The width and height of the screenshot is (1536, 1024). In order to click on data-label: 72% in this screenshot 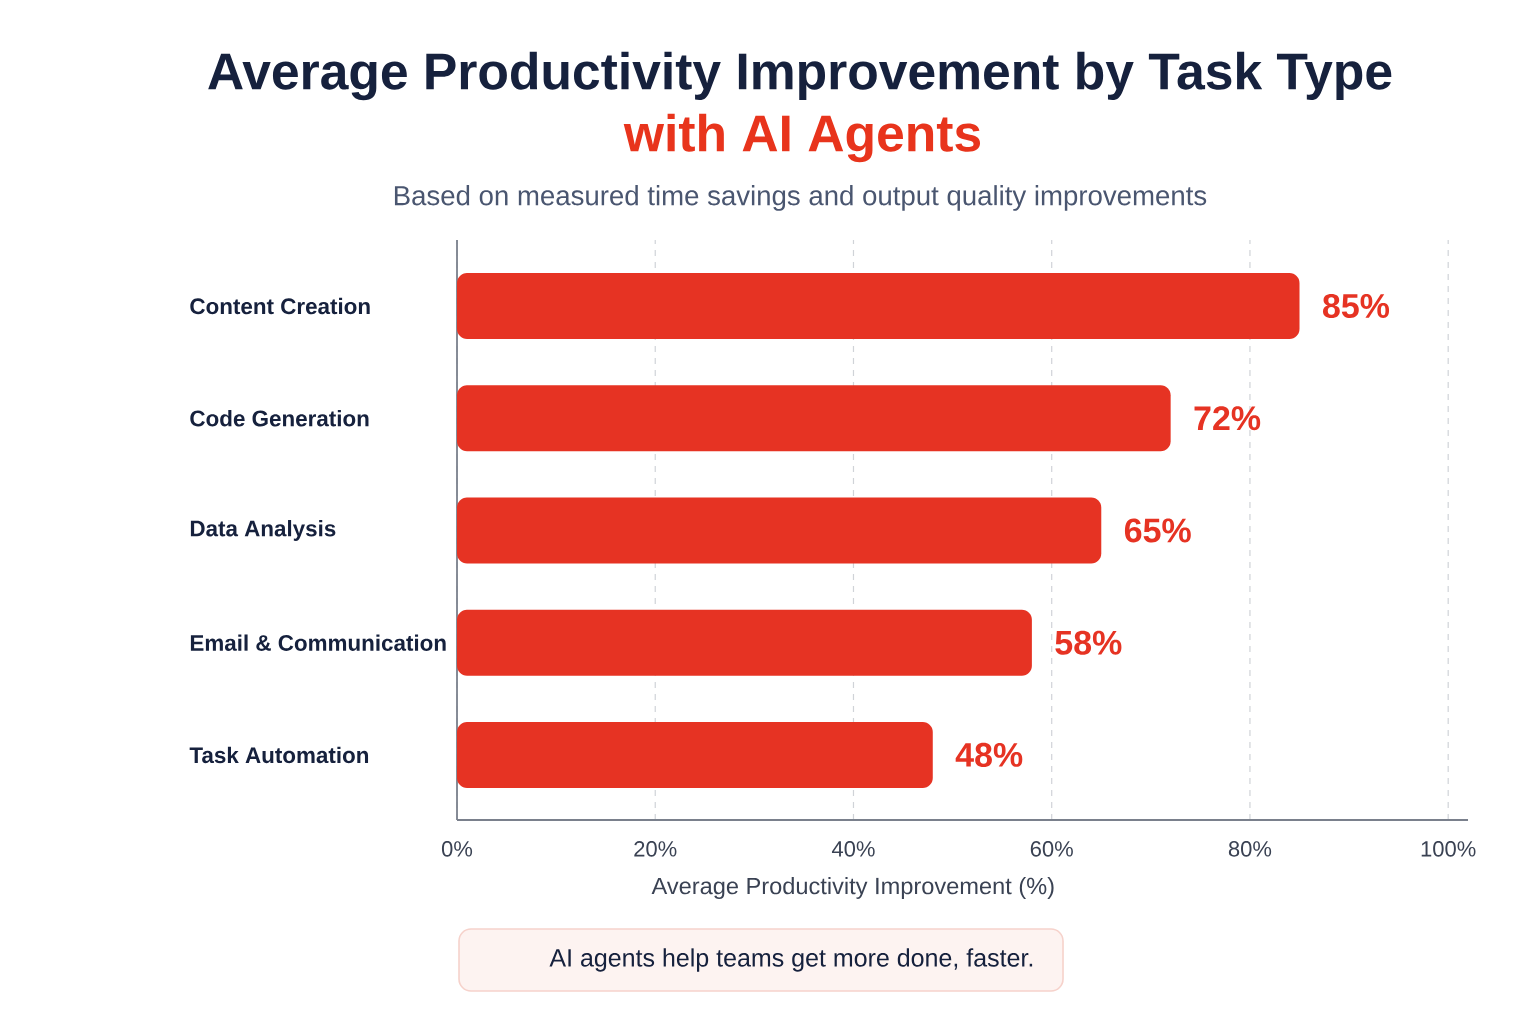, I will do `click(1227, 418)`.